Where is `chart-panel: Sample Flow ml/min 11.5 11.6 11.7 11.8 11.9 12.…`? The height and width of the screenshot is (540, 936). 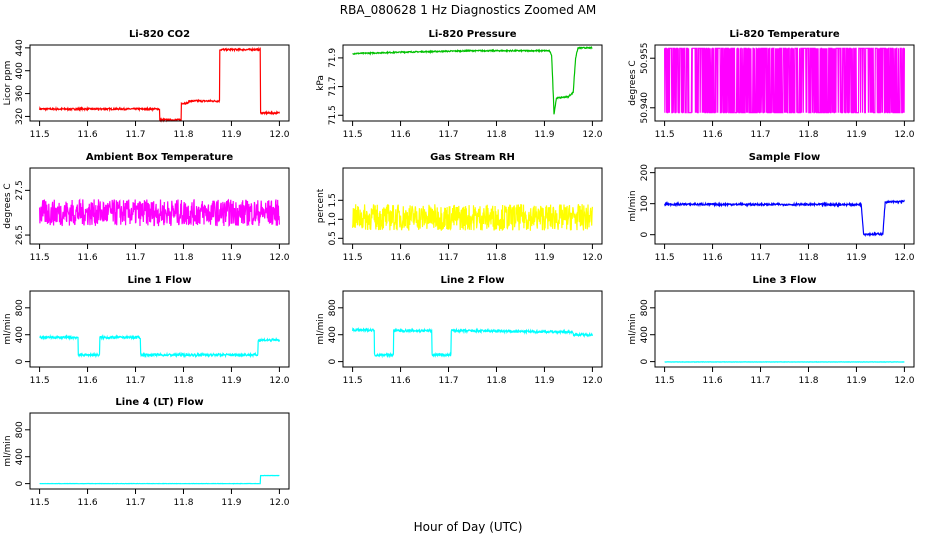
chart-panel: Sample Flow ml/min 11.5 11.6 11.7 11.8 11.9 12.… is located at coordinates (771, 207).